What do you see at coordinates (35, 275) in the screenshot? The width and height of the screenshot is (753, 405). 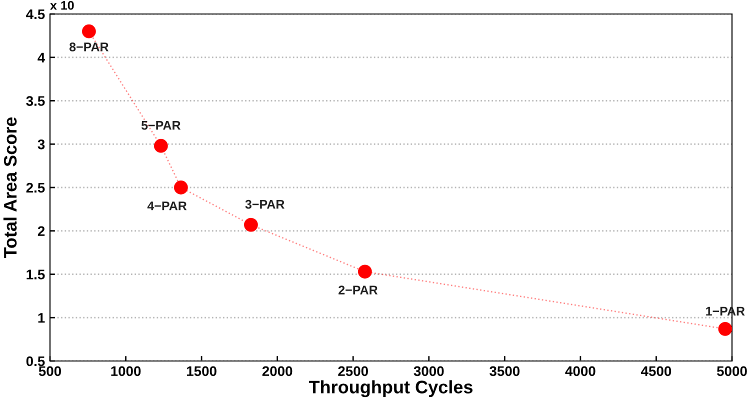 I see `y-tick-label: 1.5` at bounding box center [35, 275].